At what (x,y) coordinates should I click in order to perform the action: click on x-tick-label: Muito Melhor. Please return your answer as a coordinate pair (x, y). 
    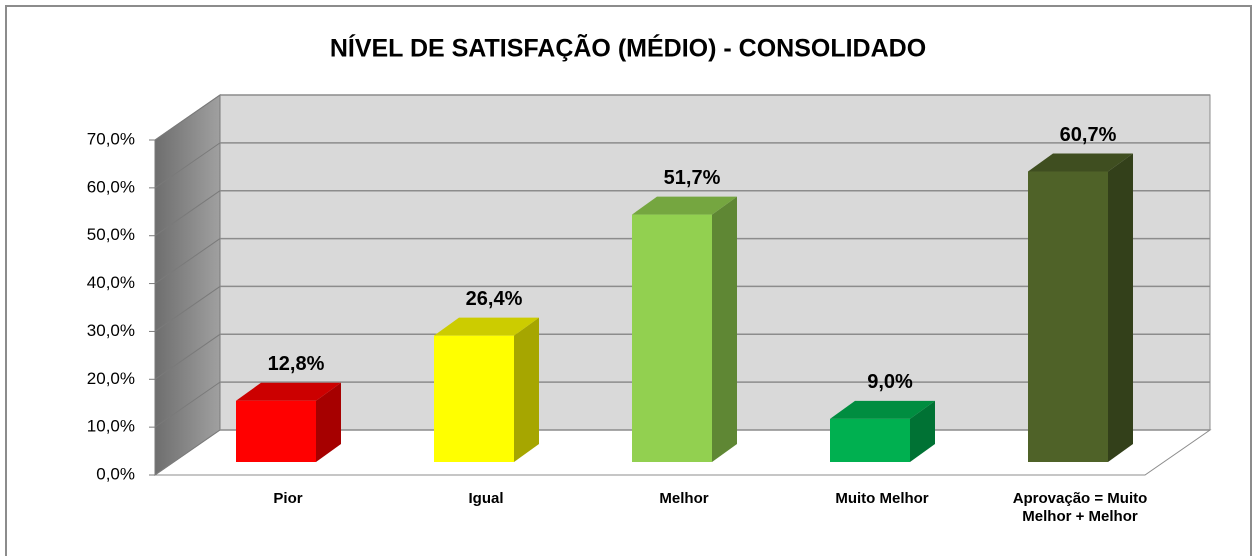
    Looking at the image, I should click on (882, 498).